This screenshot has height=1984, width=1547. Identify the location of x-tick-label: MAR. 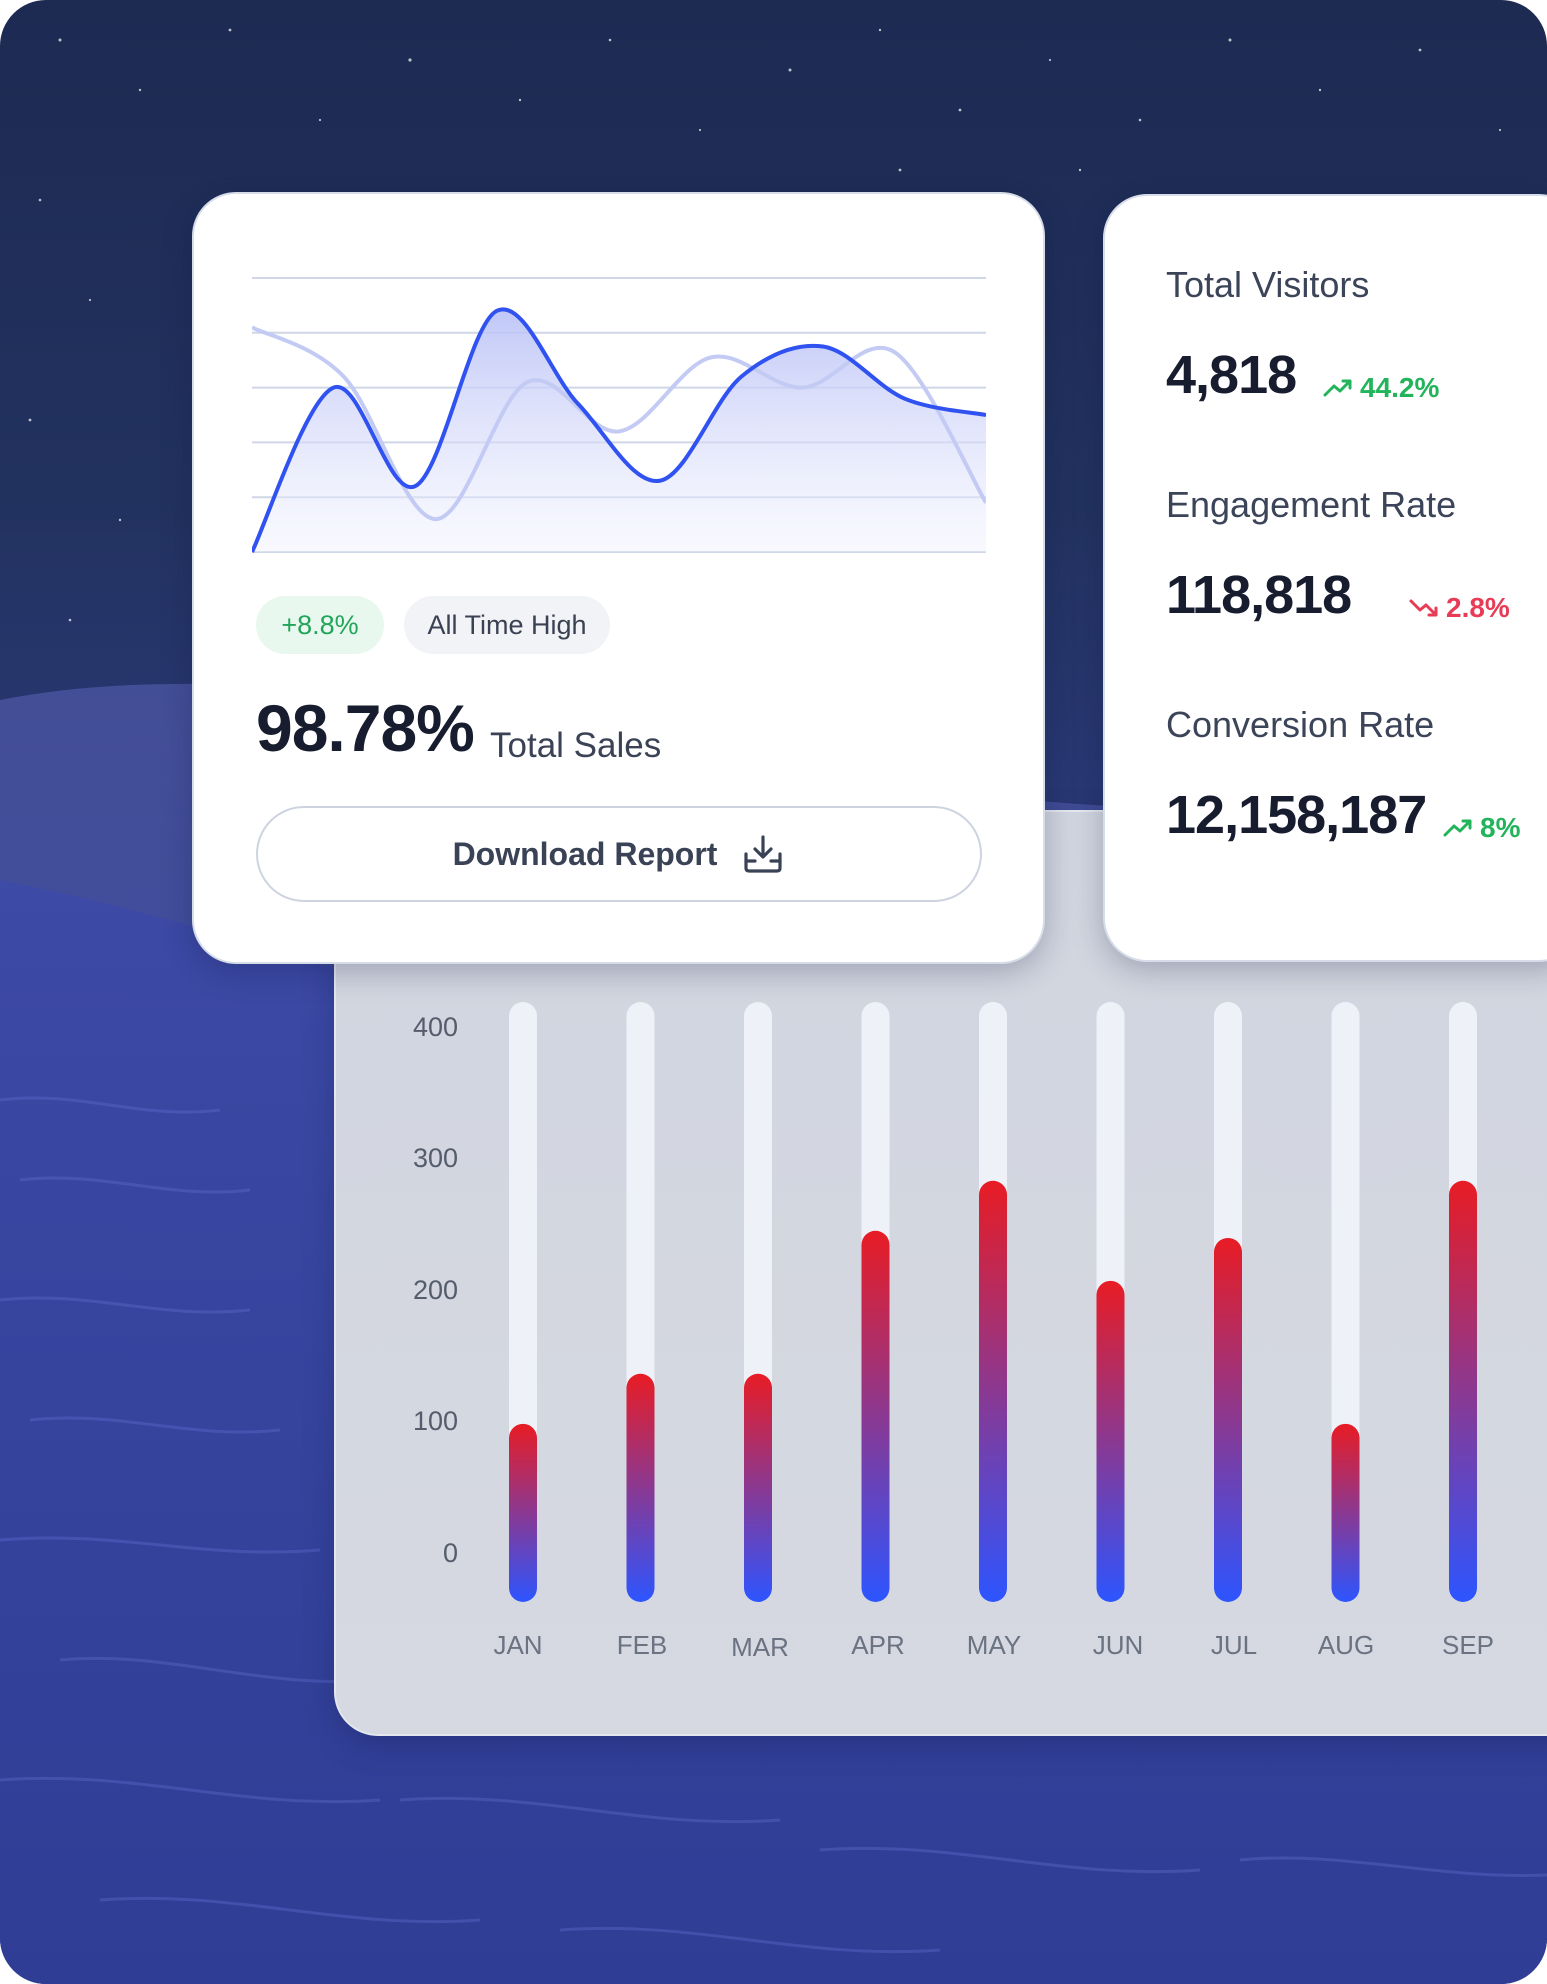
(760, 1647).